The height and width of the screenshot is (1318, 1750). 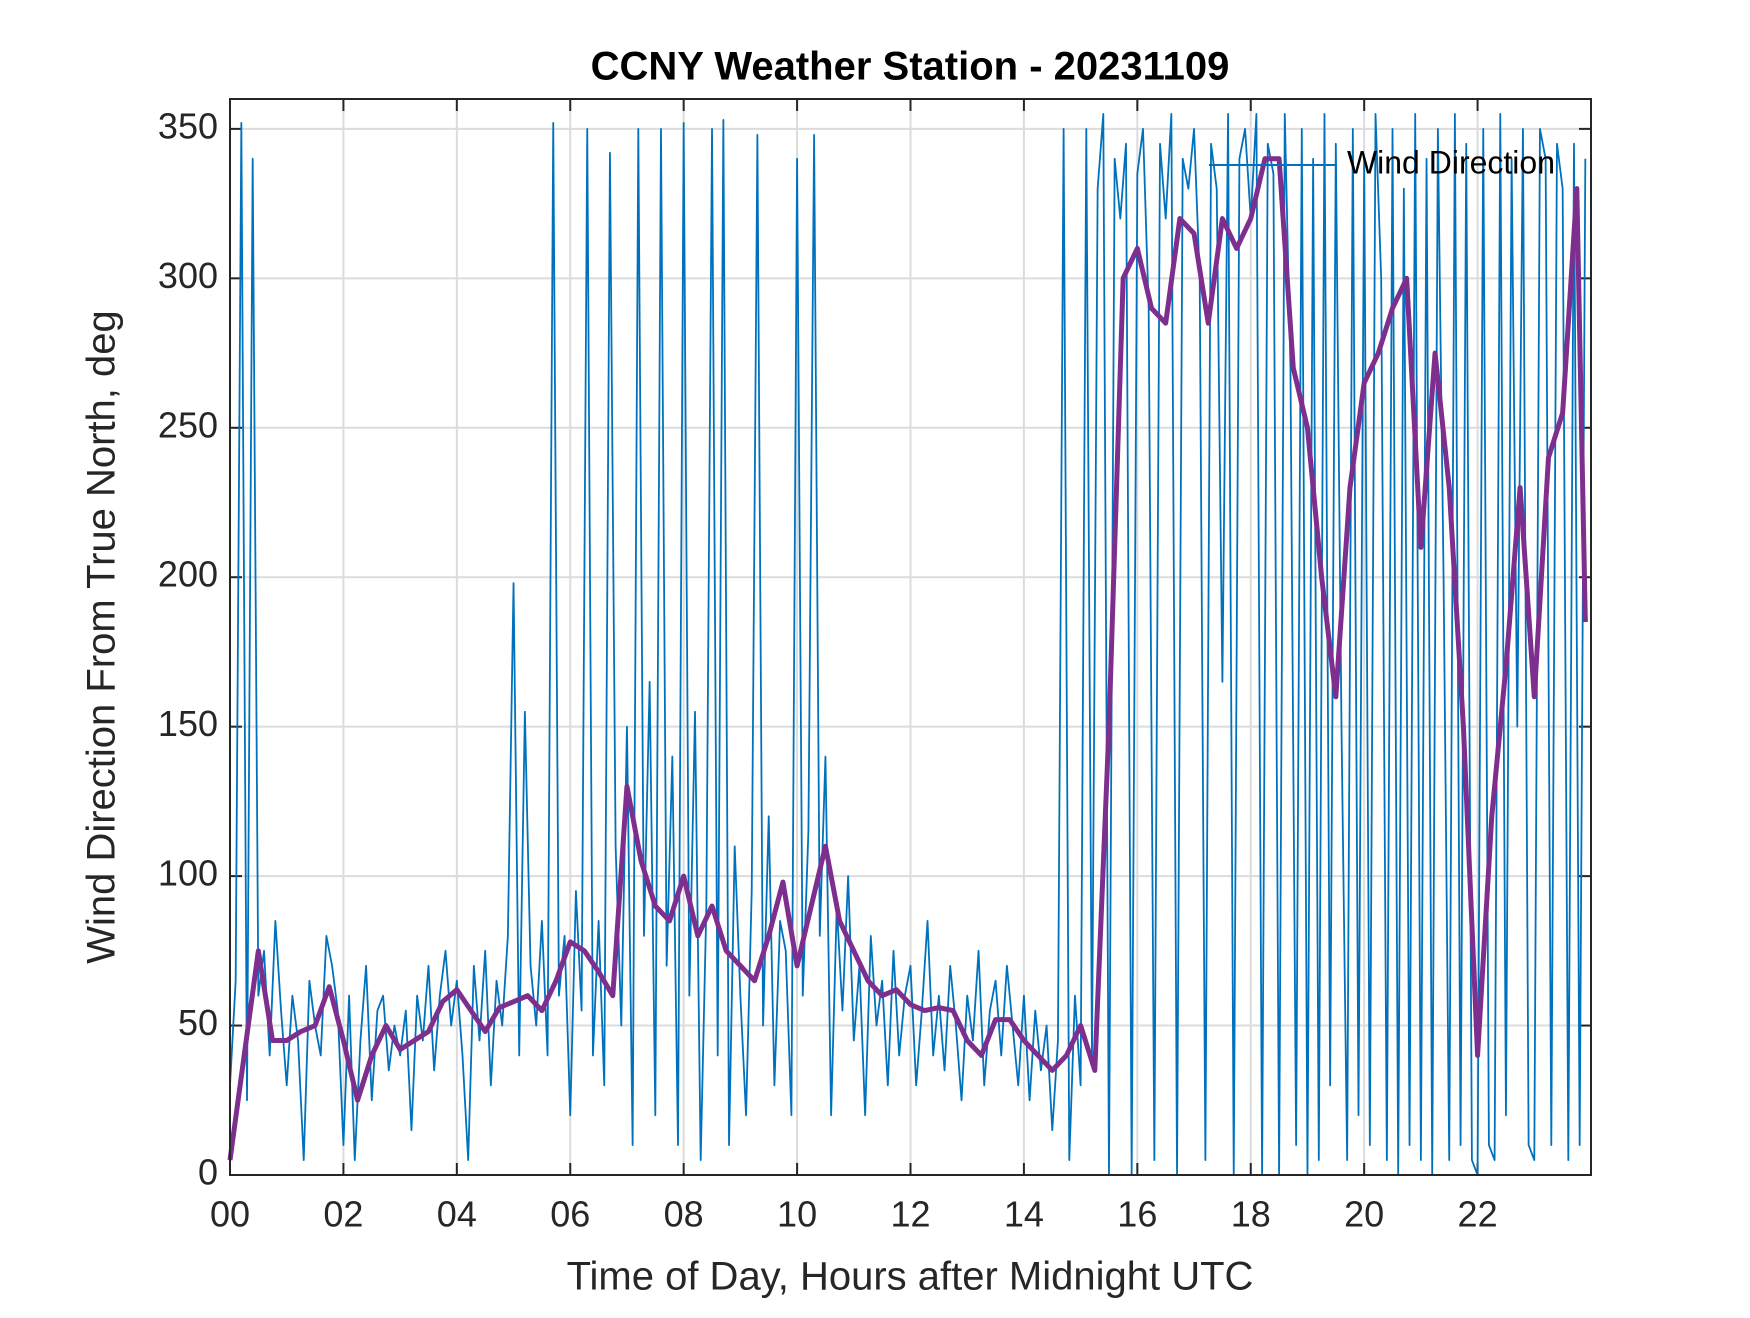 What do you see at coordinates (188, 275) in the screenshot?
I see `y-tick-label: 300` at bounding box center [188, 275].